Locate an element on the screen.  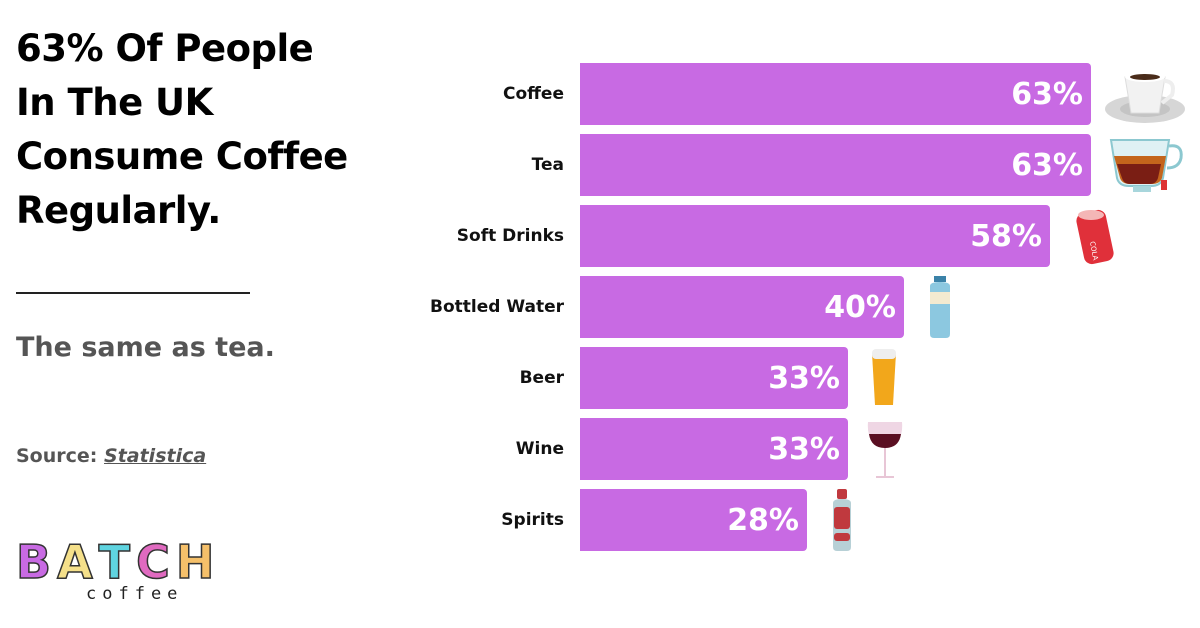
chart-row: Tea 63% is located at coordinates (600, 165).